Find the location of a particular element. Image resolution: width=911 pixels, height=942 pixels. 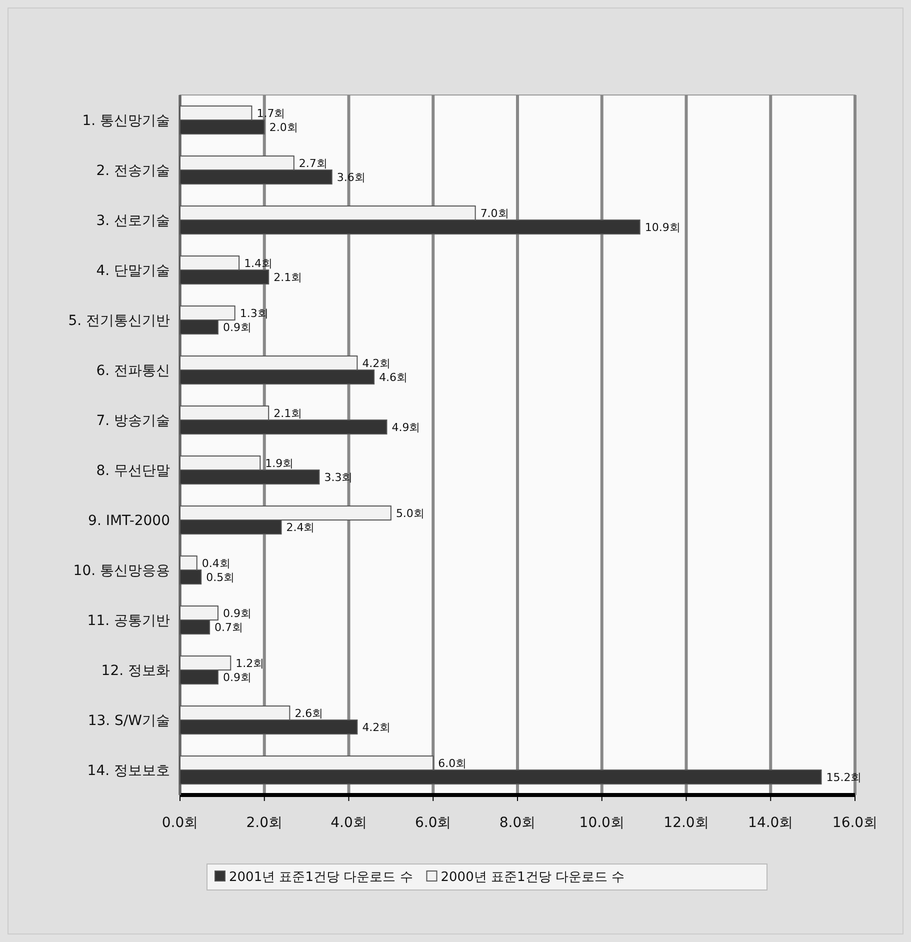

y-tick-label: 6. 전파통신 is located at coordinates (133, 371).